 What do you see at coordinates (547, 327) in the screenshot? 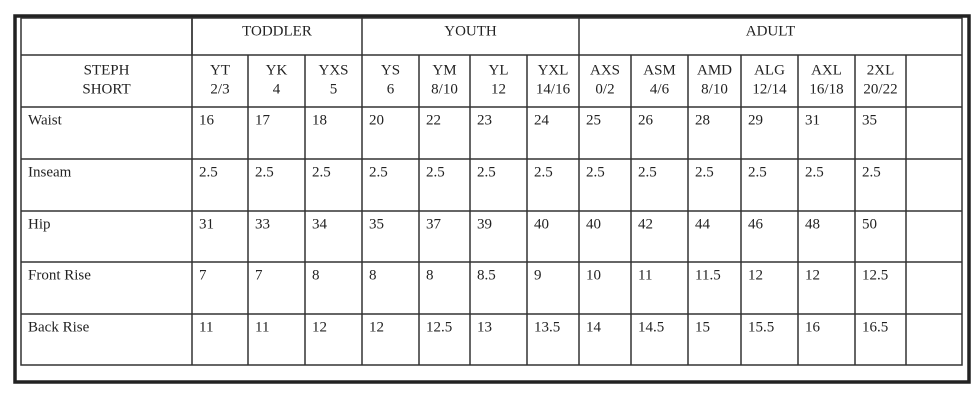
I see `cell-value: 13.5` at bounding box center [547, 327].